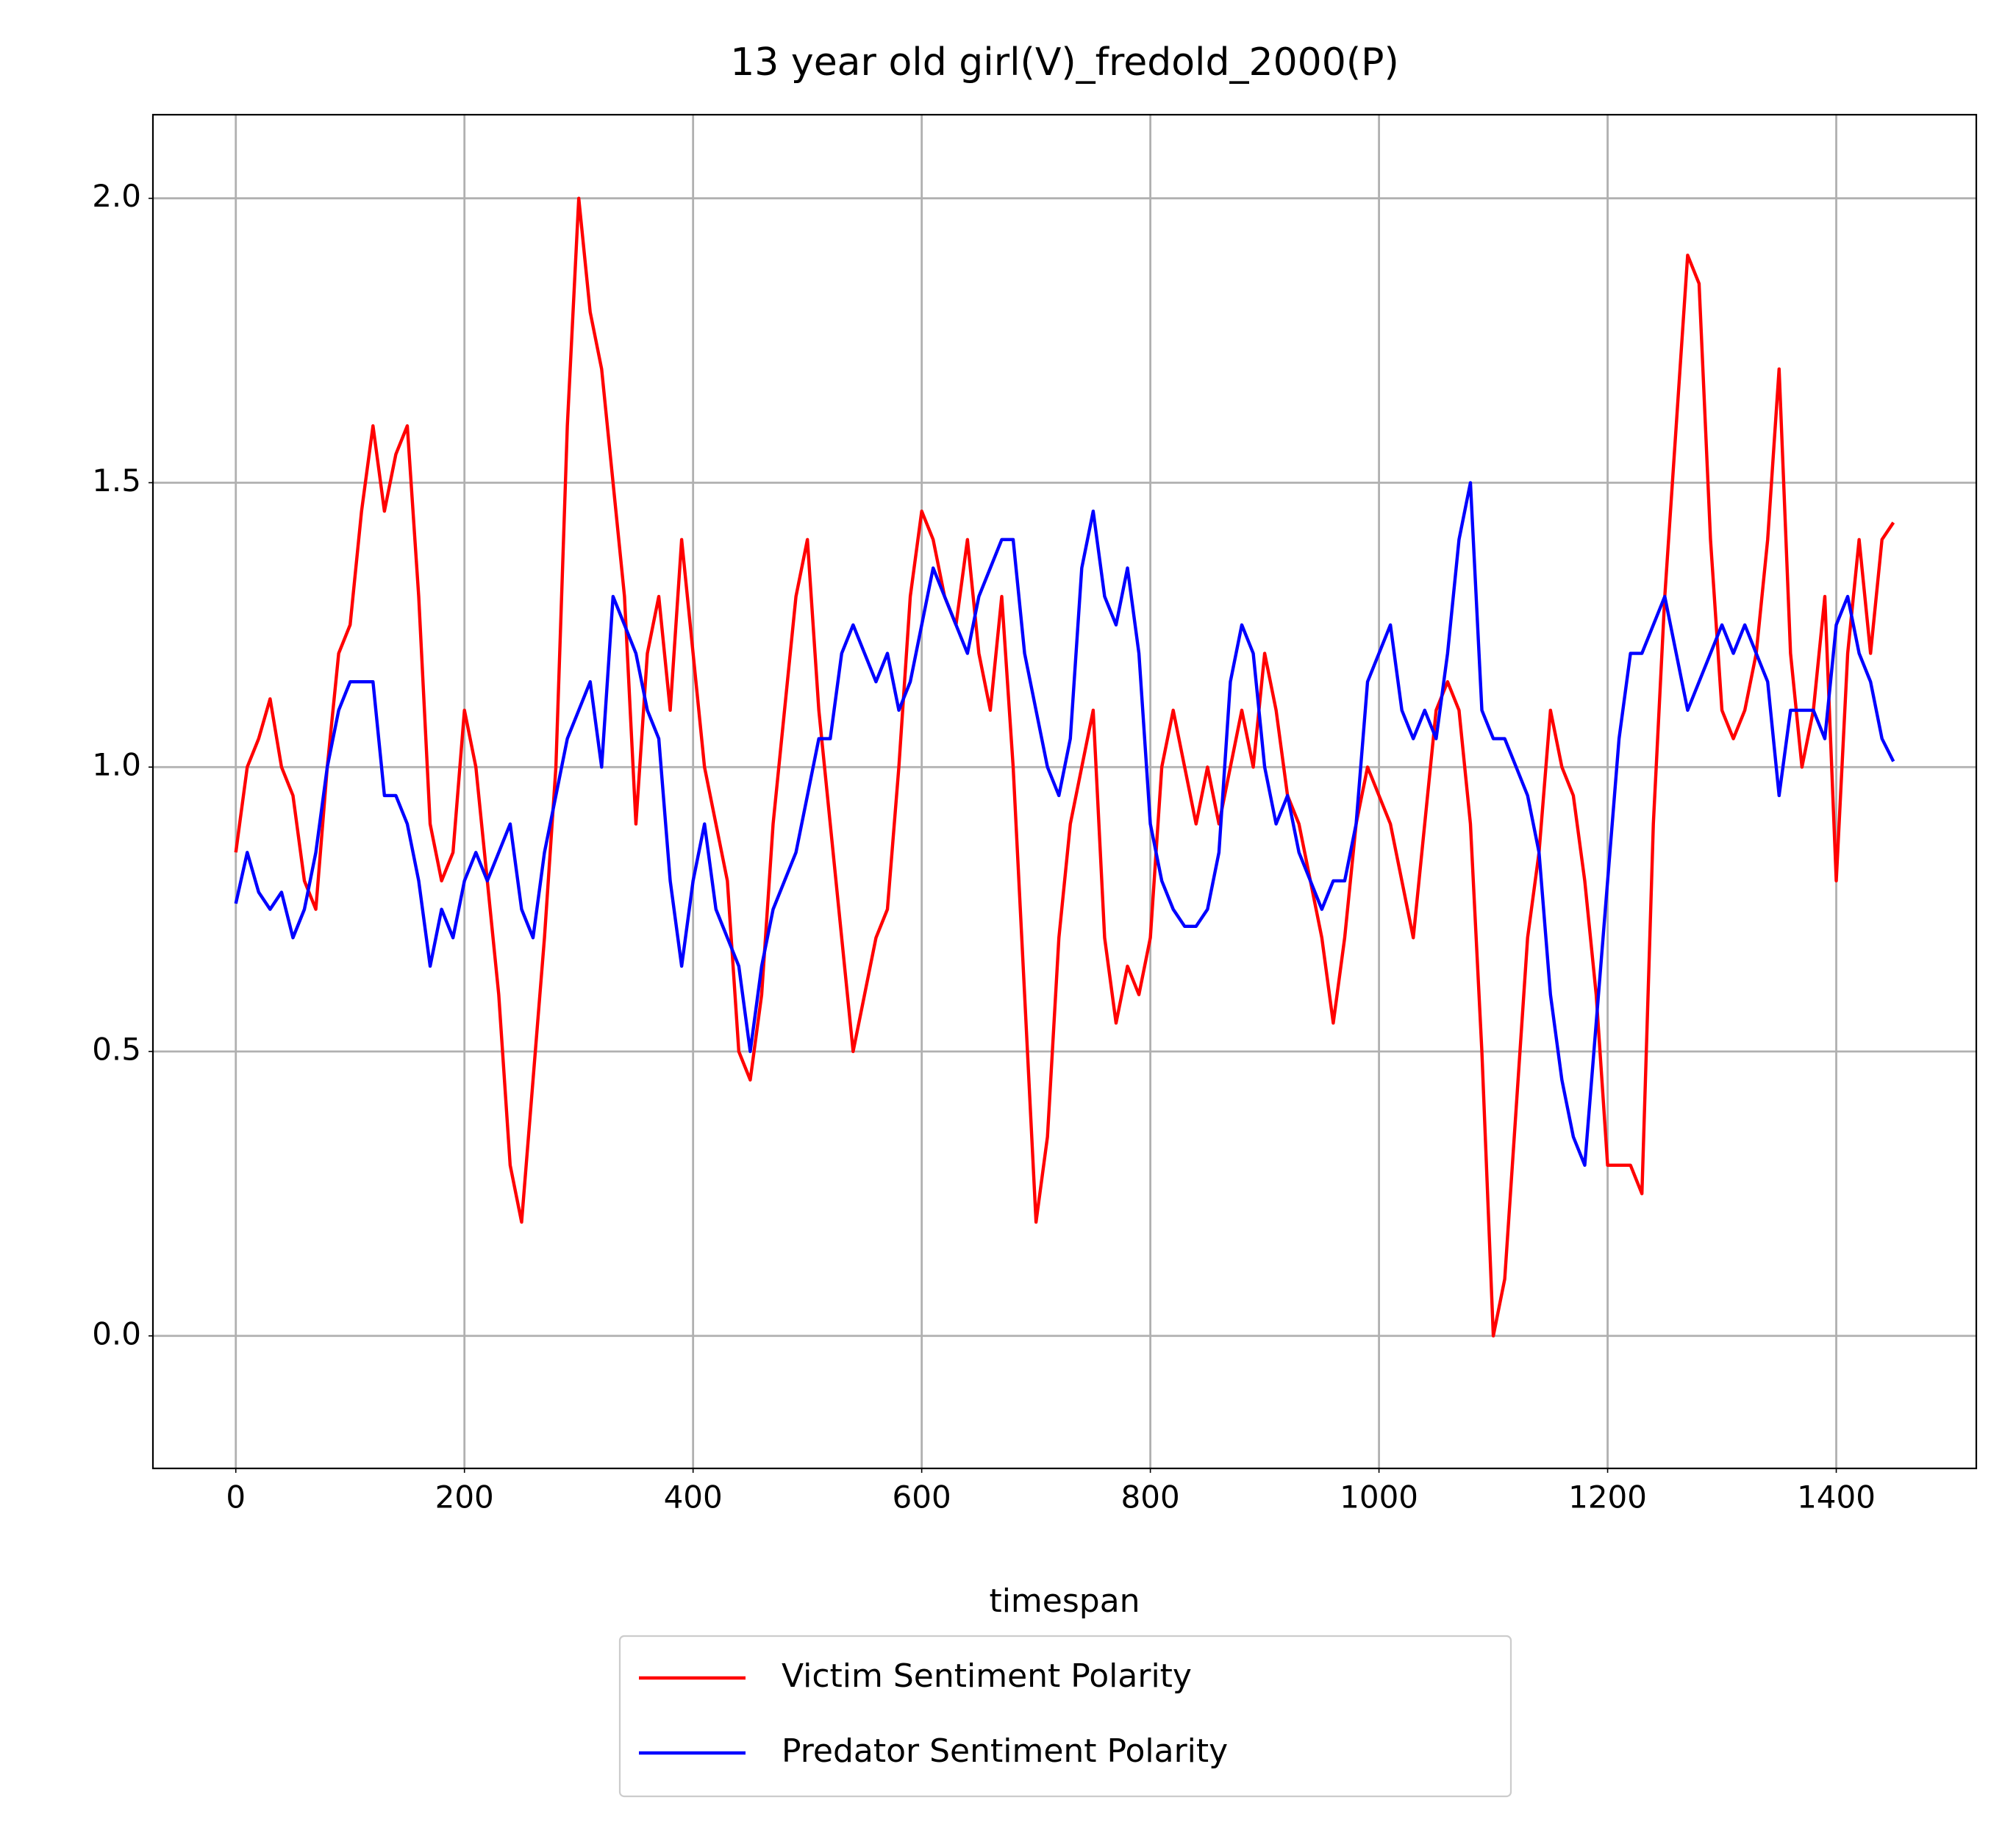 Image resolution: width=2016 pixels, height=1839 pixels. I want to click on x-tick-label: 0, so click(236, 1497).